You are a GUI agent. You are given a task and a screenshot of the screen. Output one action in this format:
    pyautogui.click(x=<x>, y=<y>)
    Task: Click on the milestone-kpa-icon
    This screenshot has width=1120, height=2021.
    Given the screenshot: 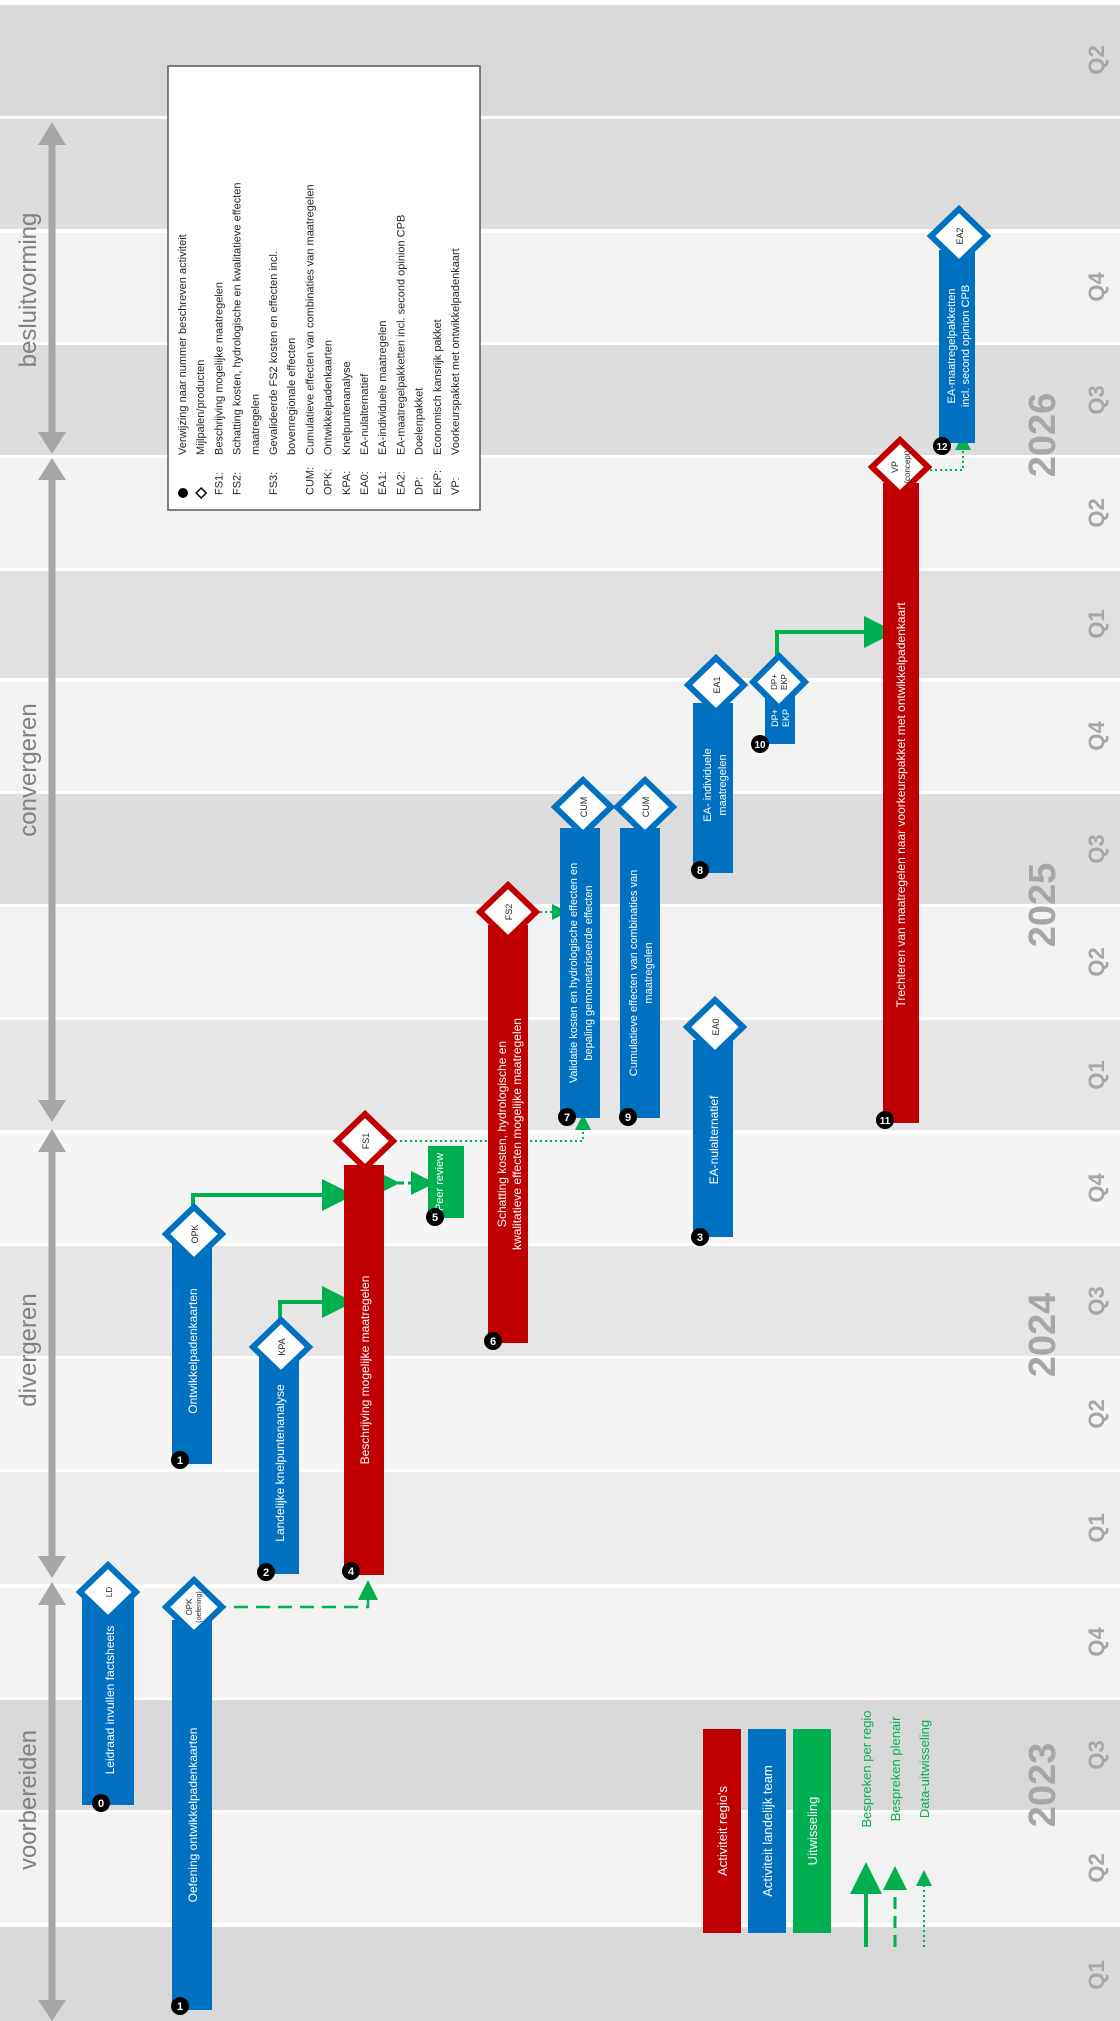 What is the action you would take?
    pyautogui.click(x=281, y=1347)
    